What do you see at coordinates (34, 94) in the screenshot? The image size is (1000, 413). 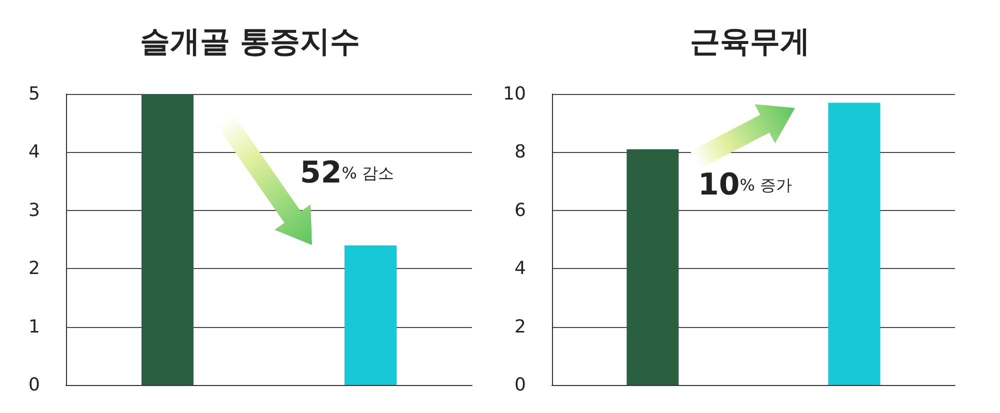 I see `y-tick-label: 5` at bounding box center [34, 94].